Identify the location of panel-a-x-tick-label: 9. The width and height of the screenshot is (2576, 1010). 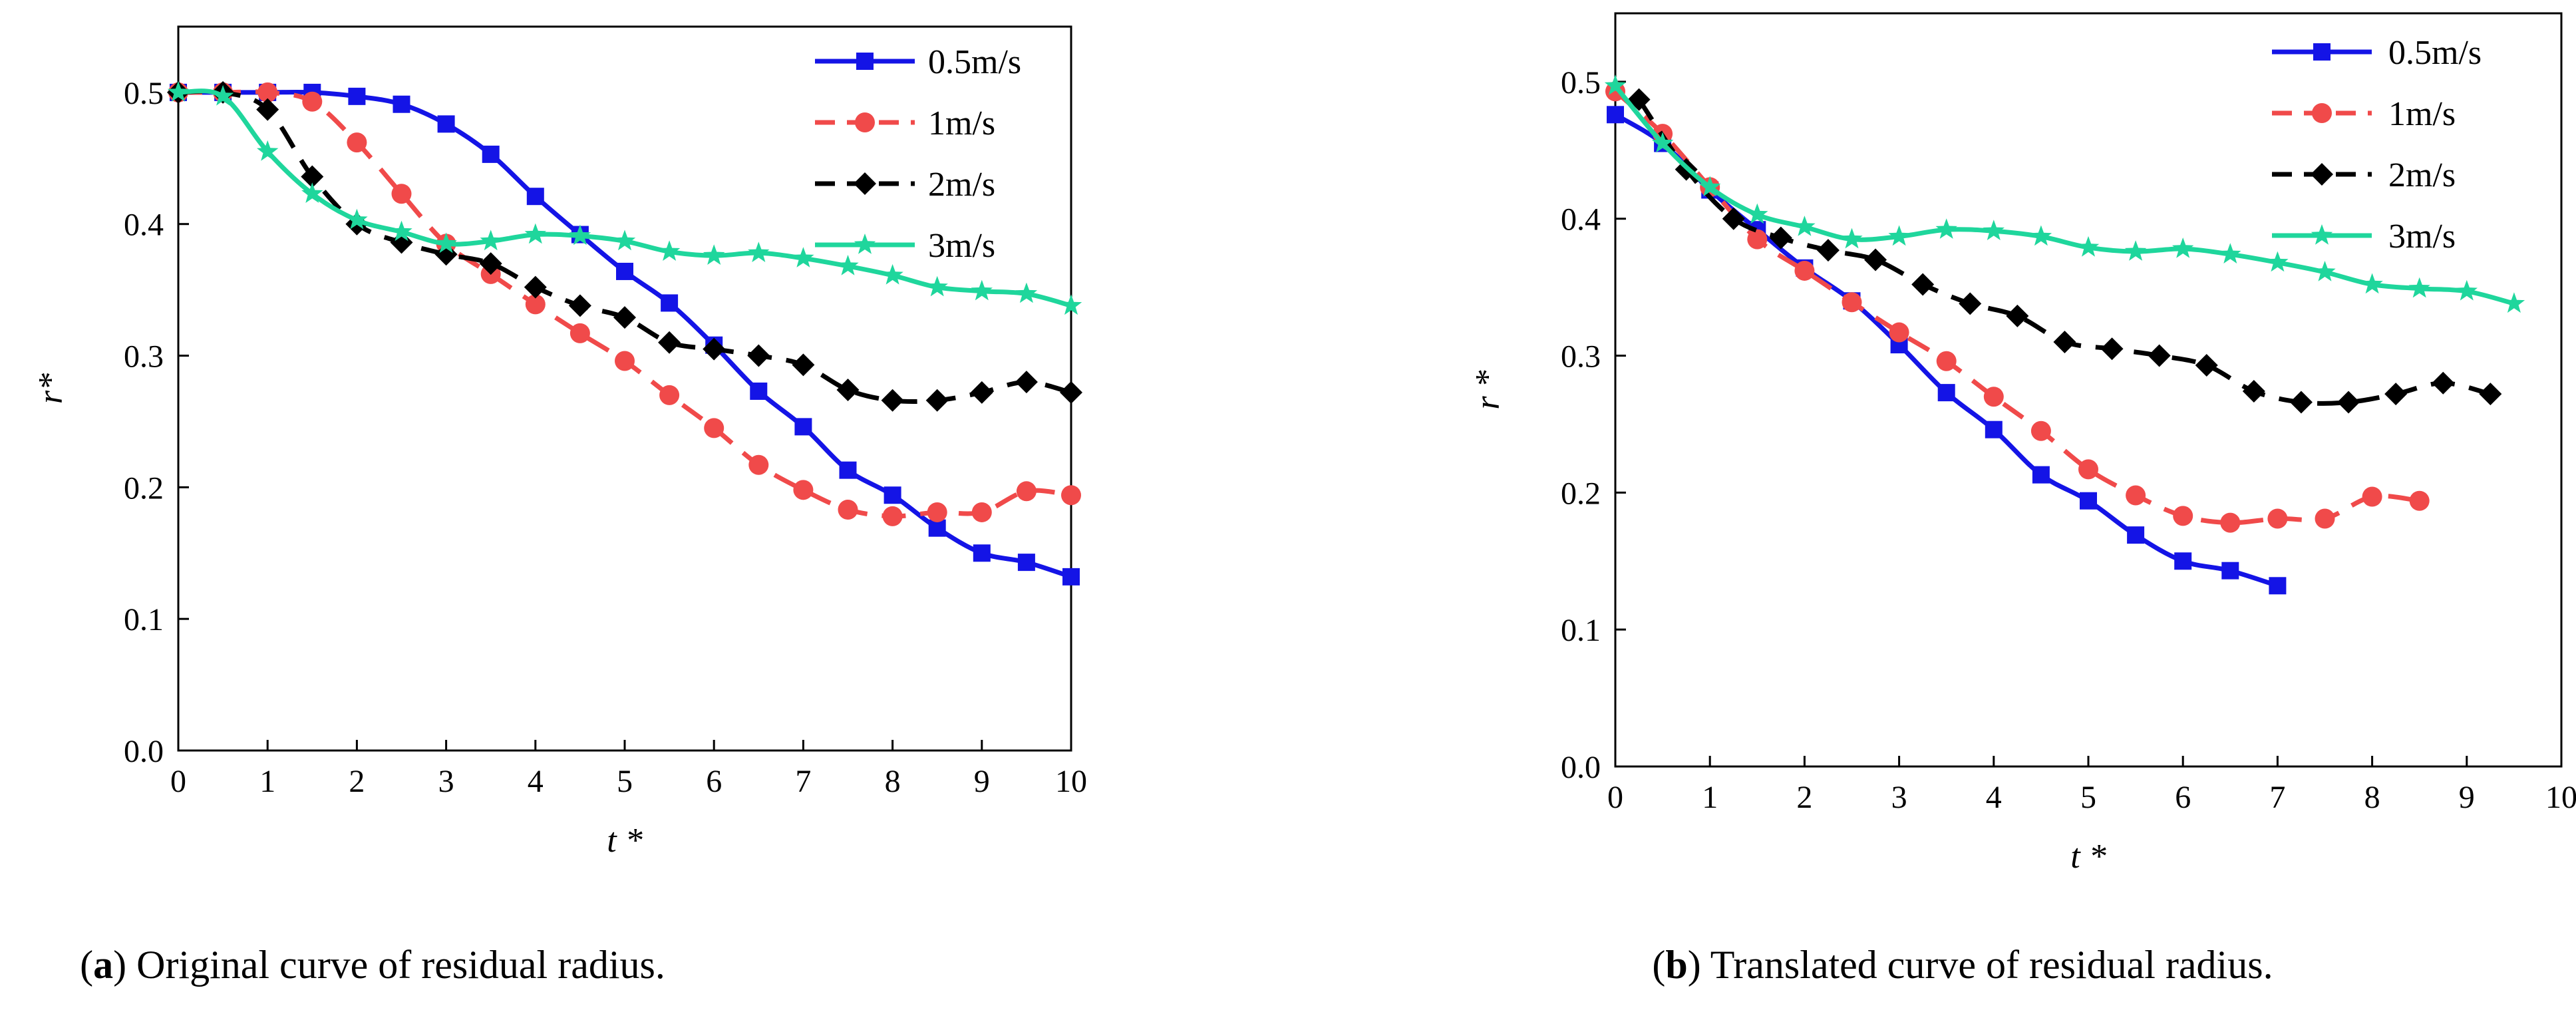
(982, 781).